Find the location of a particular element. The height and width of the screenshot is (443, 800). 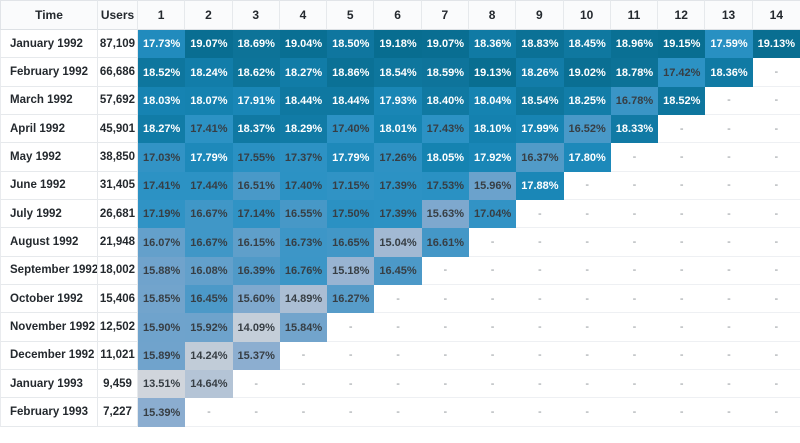

cohort-cell: 15.60% is located at coordinates (256, 299).